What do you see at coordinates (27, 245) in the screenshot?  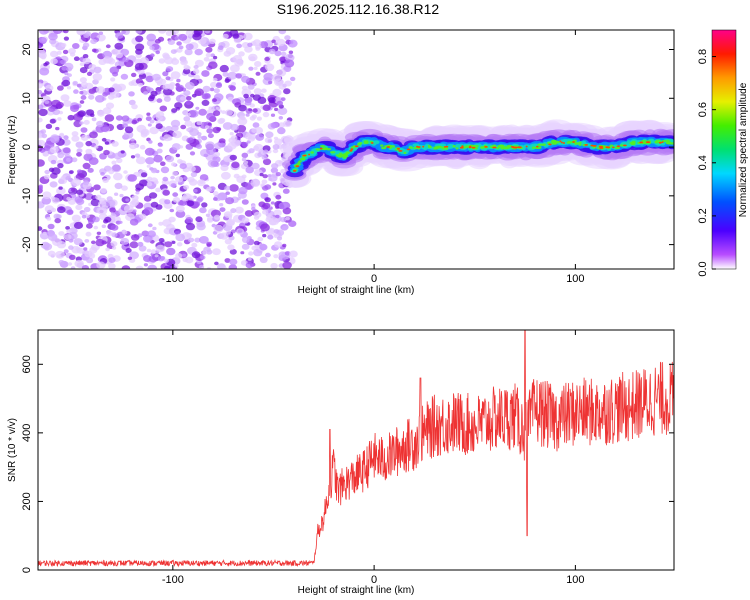 I see `spectrogram-y-tick-label: -20` at bounding box center [27, 245].